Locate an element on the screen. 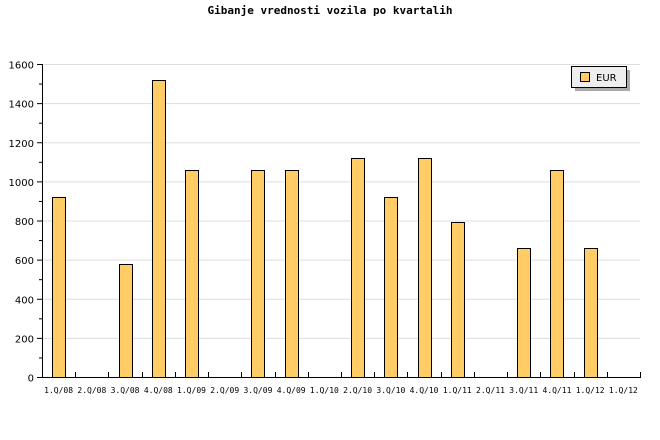  x-tick-label: 3.Q/10 is located at coordinates (390, 390).